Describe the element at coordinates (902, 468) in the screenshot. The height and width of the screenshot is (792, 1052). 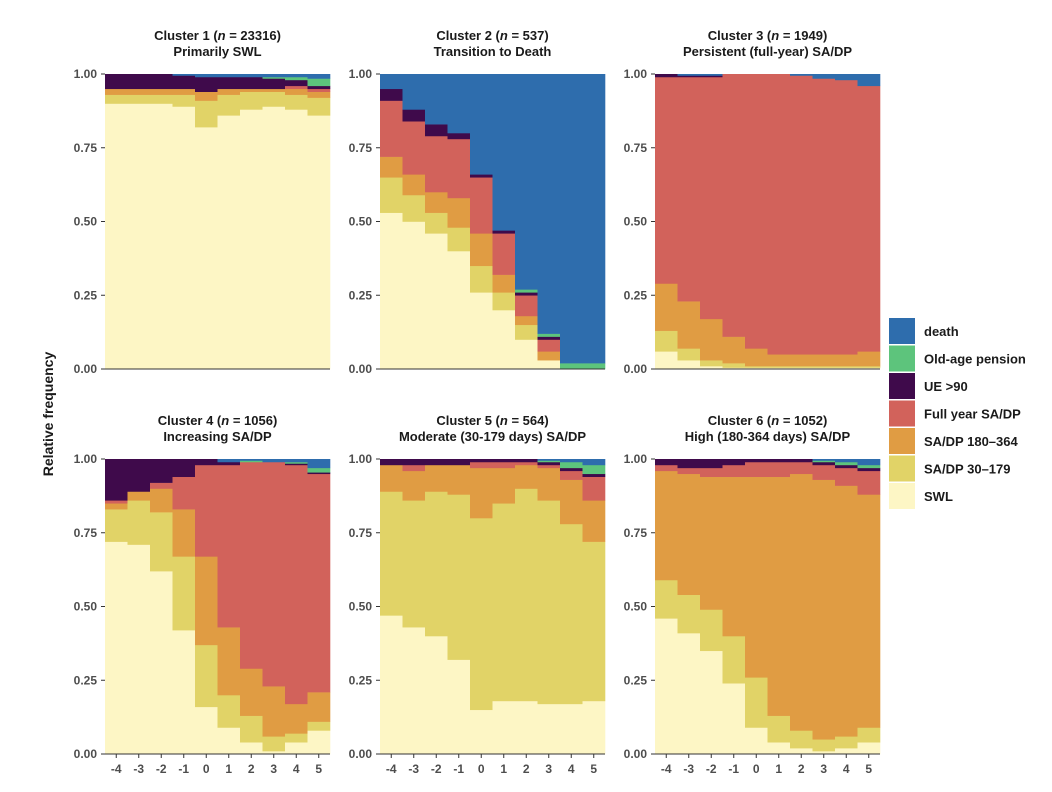
I see `legend-swatch` at that location.